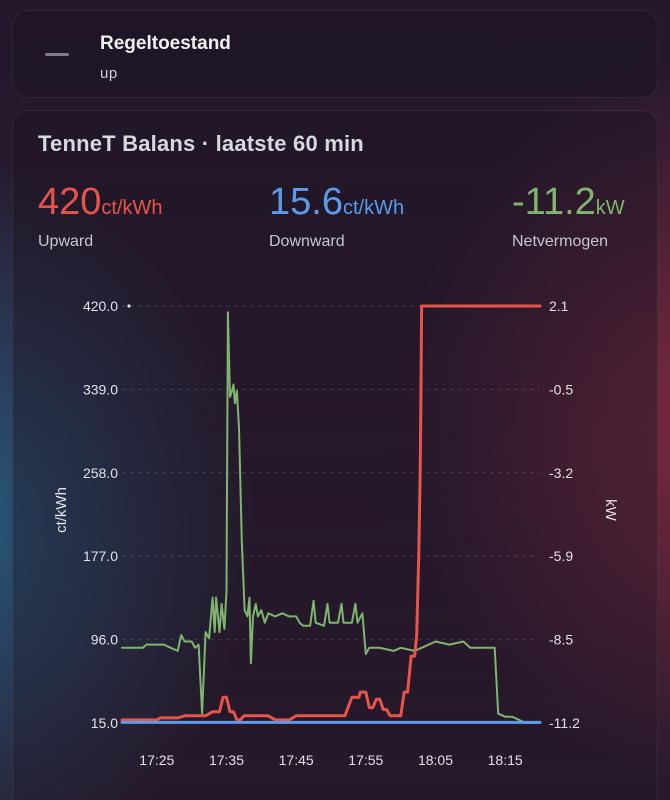  Describe the element at coordinates (109, 73) in the screenshot. I see `entity-state: up` at that location.